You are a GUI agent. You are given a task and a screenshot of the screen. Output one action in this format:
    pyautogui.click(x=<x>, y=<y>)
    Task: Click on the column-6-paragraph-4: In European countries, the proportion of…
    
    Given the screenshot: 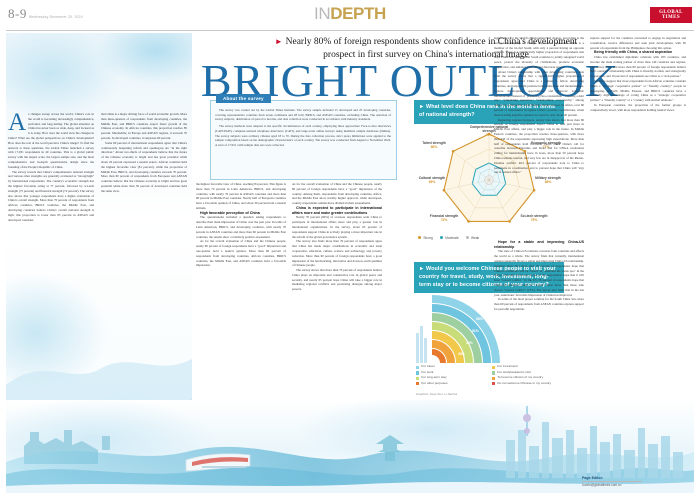 What is the action you would take?
    pyautogui.click(x=638, y=107)
    